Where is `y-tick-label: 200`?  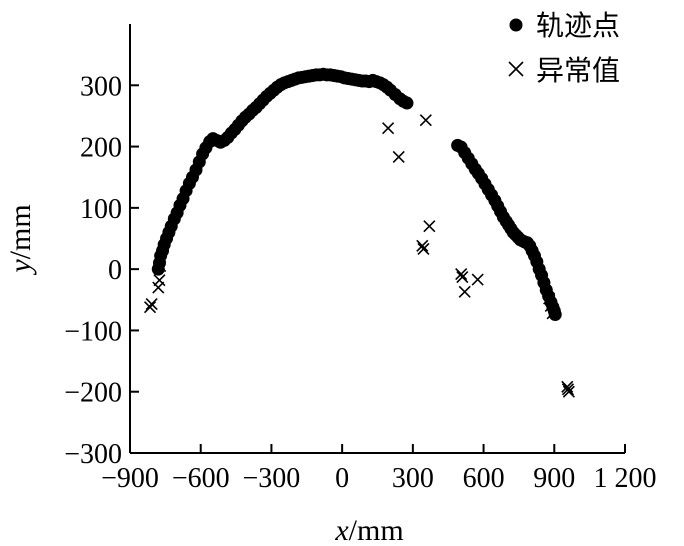 y-tick-label: 200 is located at coordinates (101, 148).